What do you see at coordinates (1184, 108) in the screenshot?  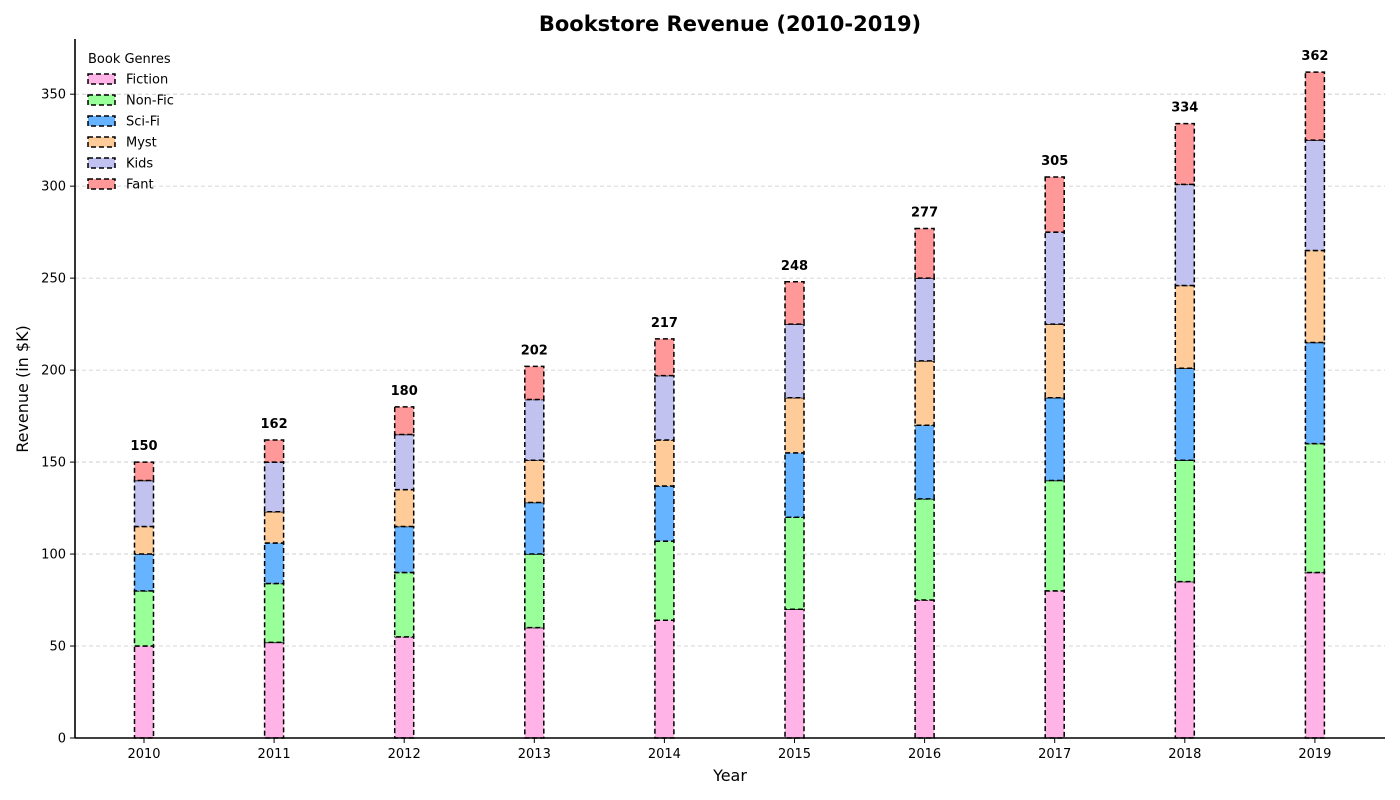 I see `total-label: 334` at bounding box center [1184, 108].